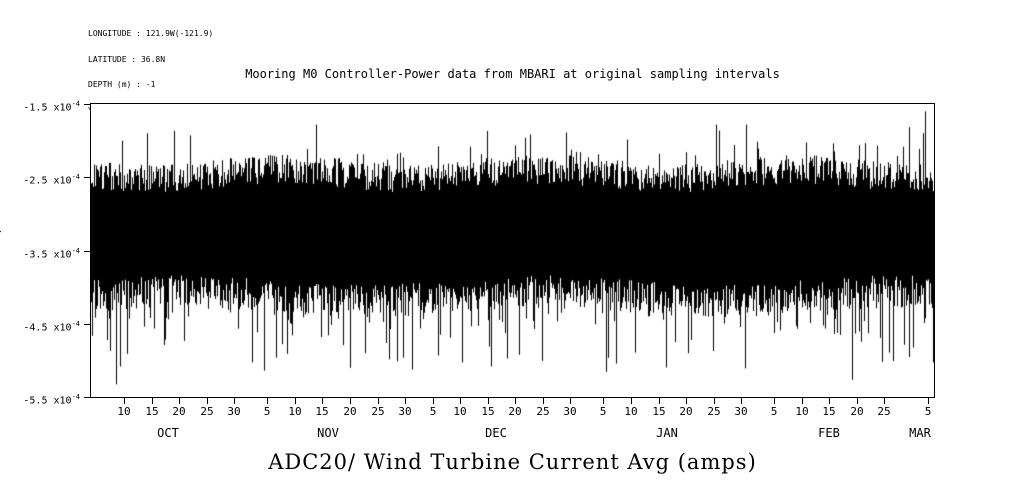 This screenshot has width=1009, height=504. What do you see at coordinates (168, 433) in the screenshot?
I see `x-month-label: OCT` at bounding box center [168, 433].